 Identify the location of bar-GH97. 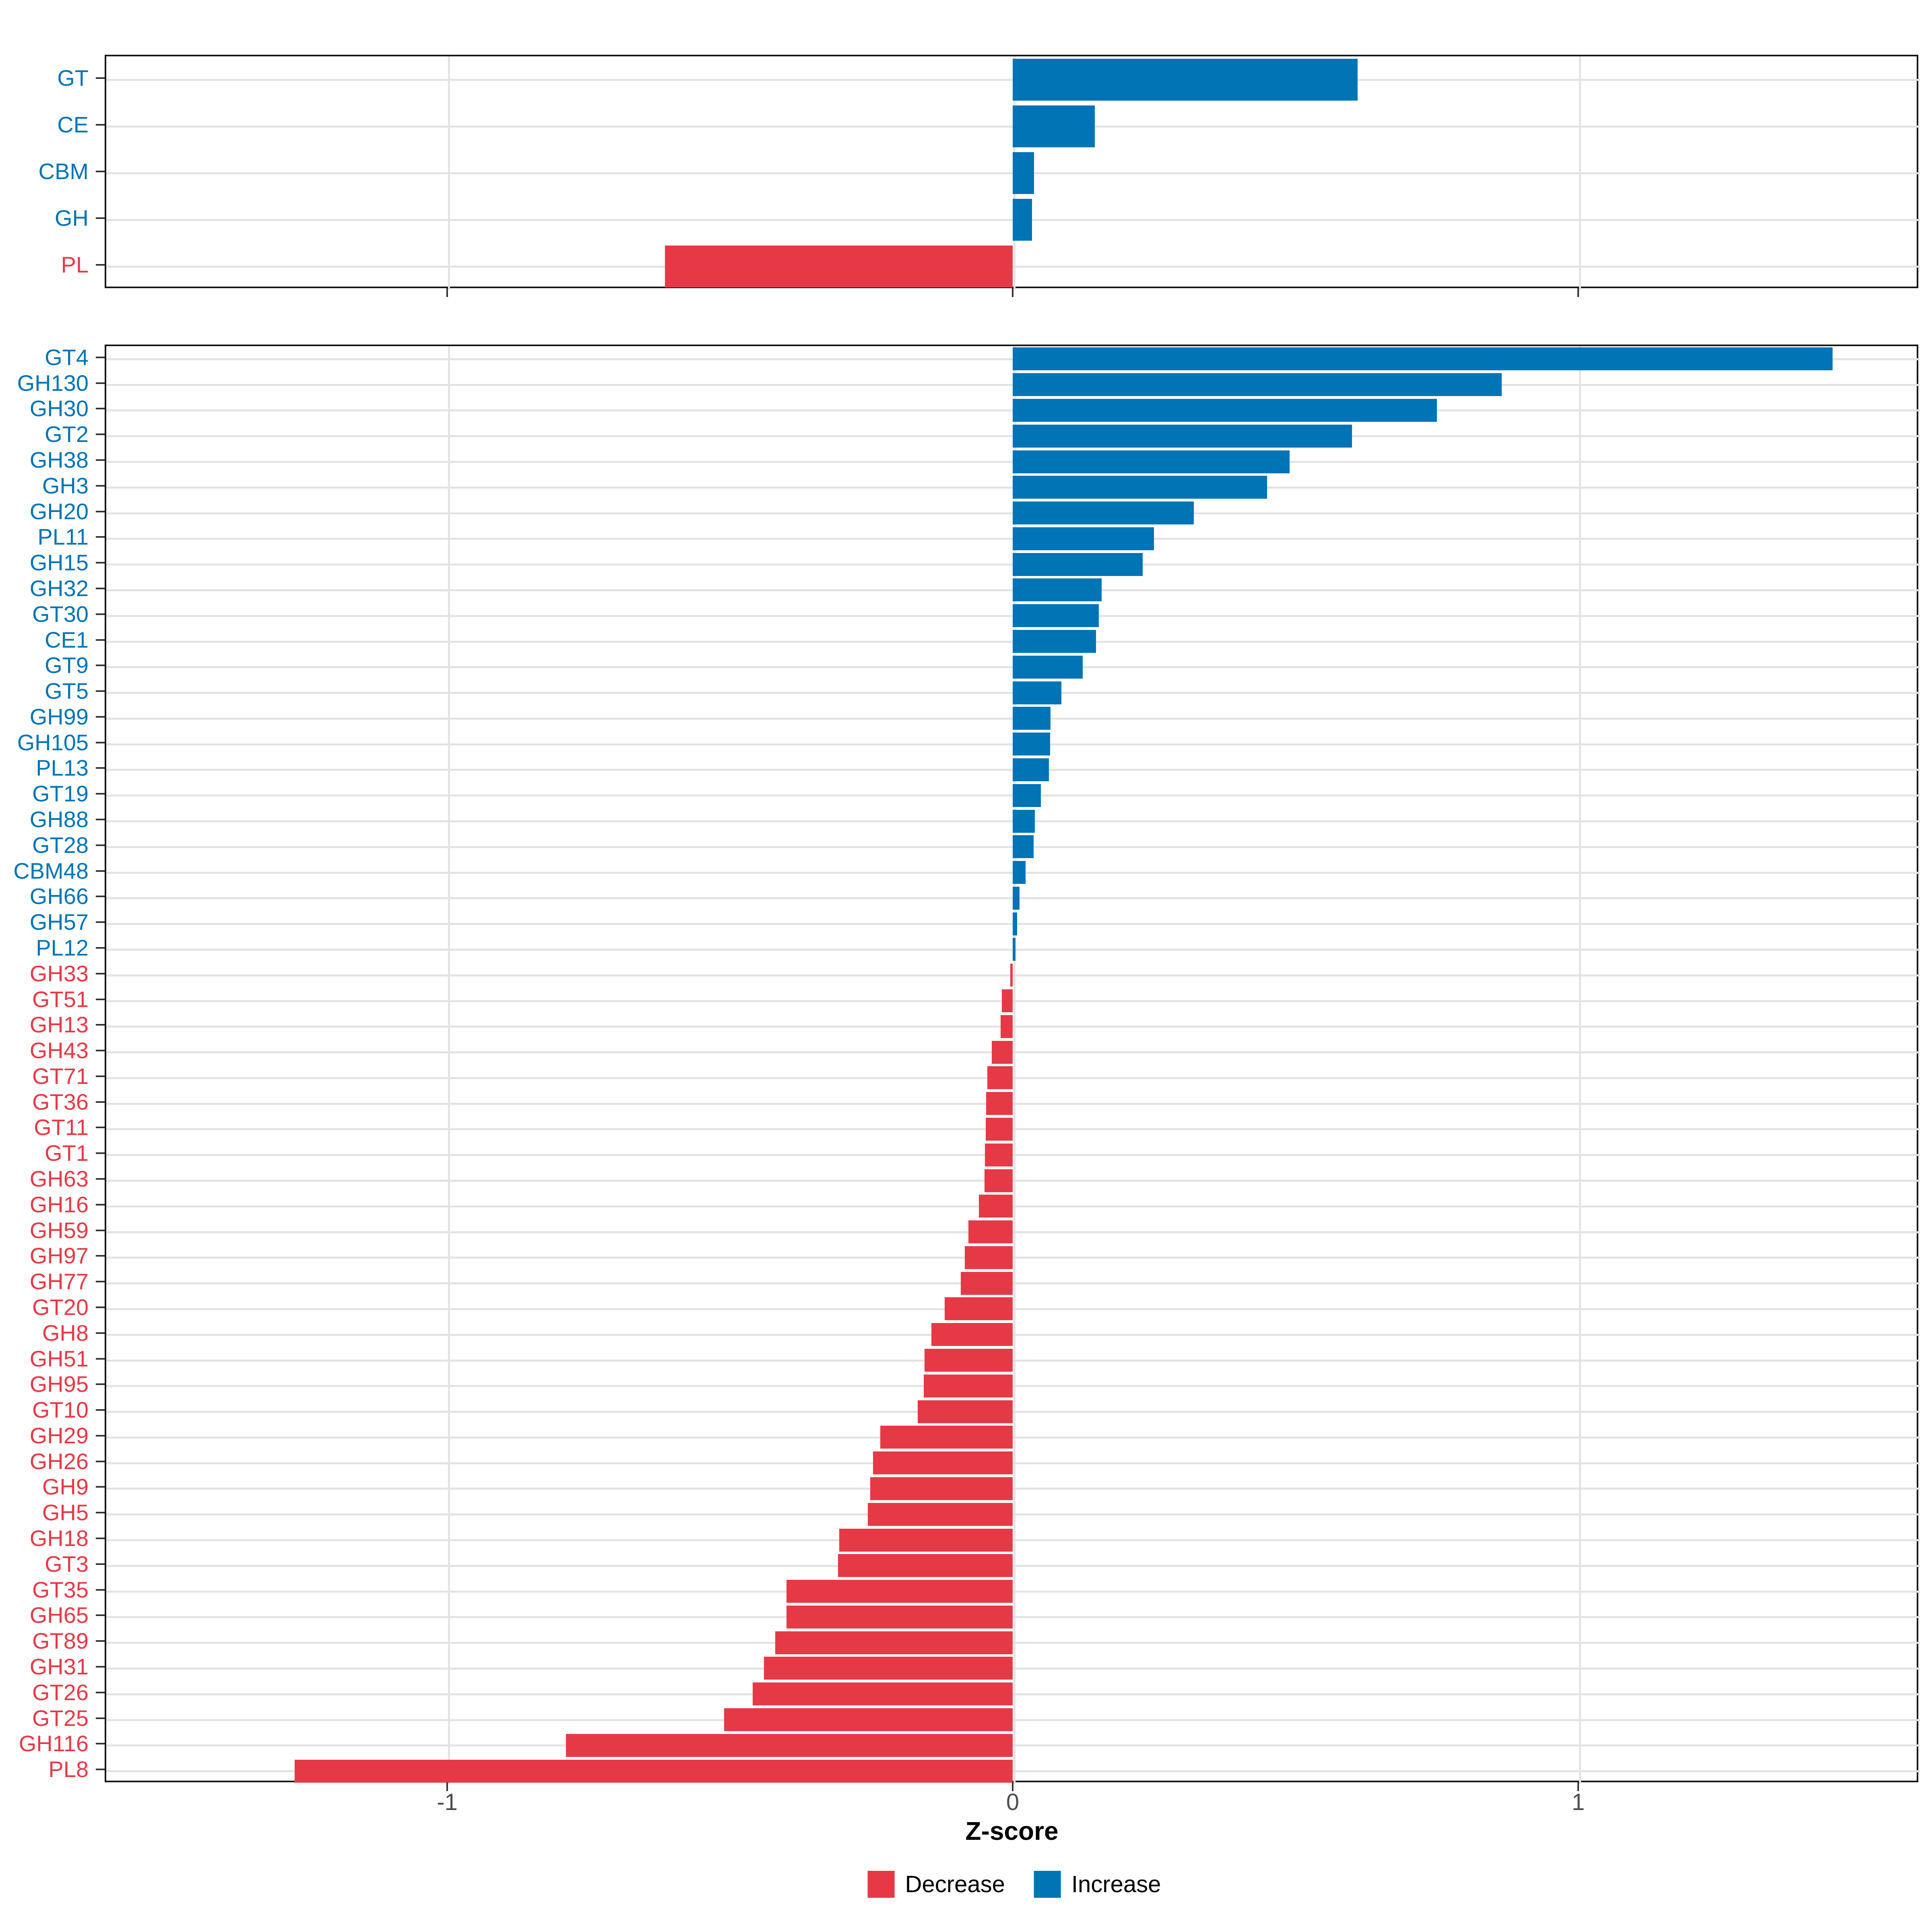
(989, 1257).